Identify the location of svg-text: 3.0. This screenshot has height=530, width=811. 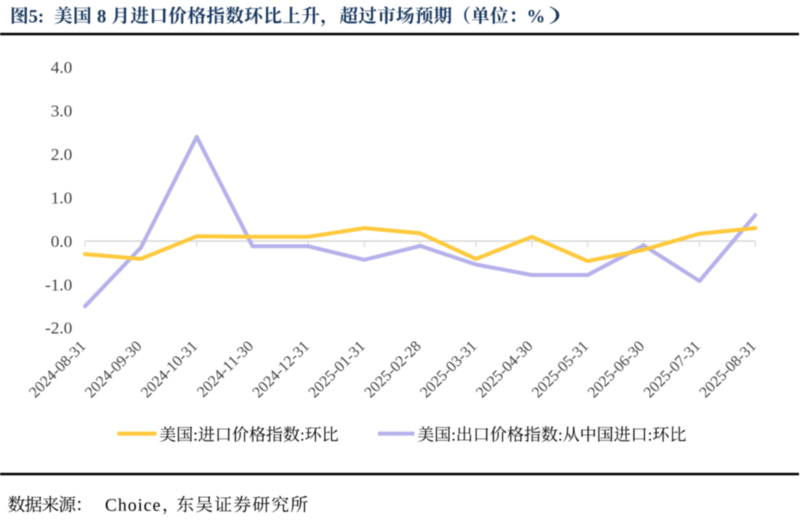
(62, 111).